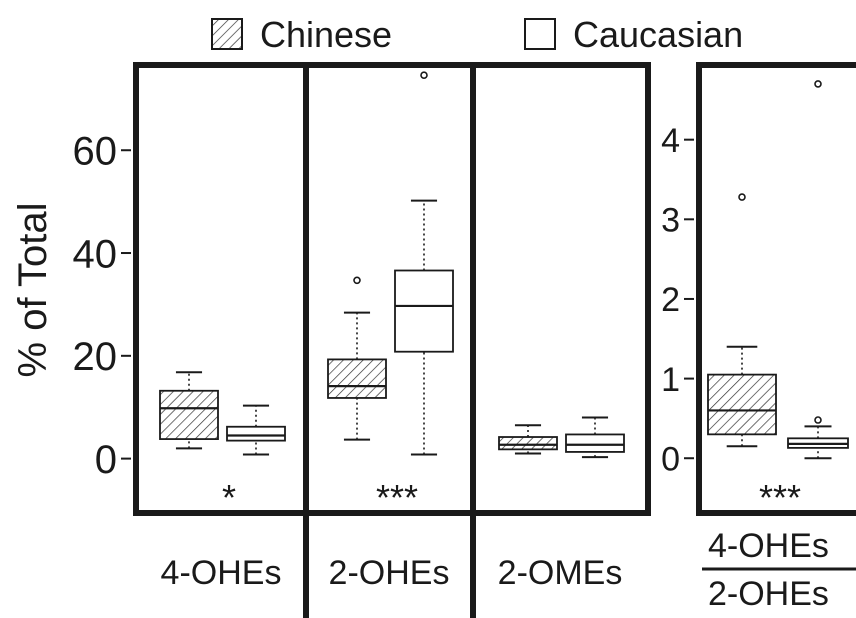 The image size is (856, 618). I want to click on ratio-label-denominator: 2-OHEs, so click(768, 594).